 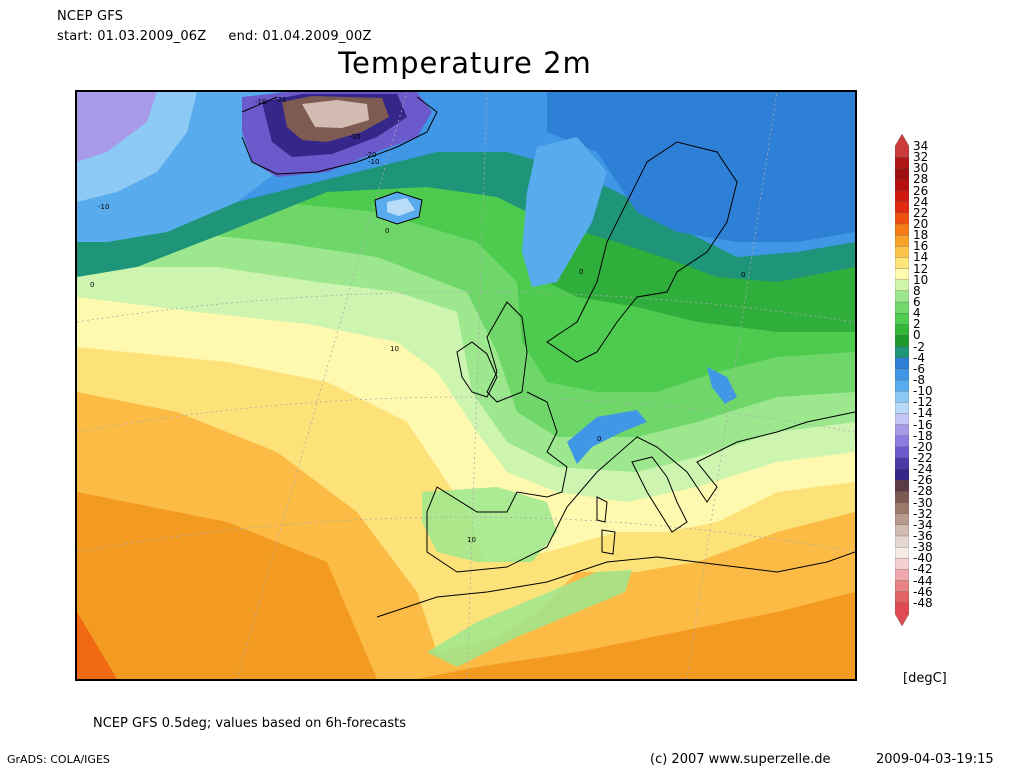 What do you see at coordinates (921, 212) in the screenshot?
I see `color-scale-label: 22` at bounding box center [921, 212].